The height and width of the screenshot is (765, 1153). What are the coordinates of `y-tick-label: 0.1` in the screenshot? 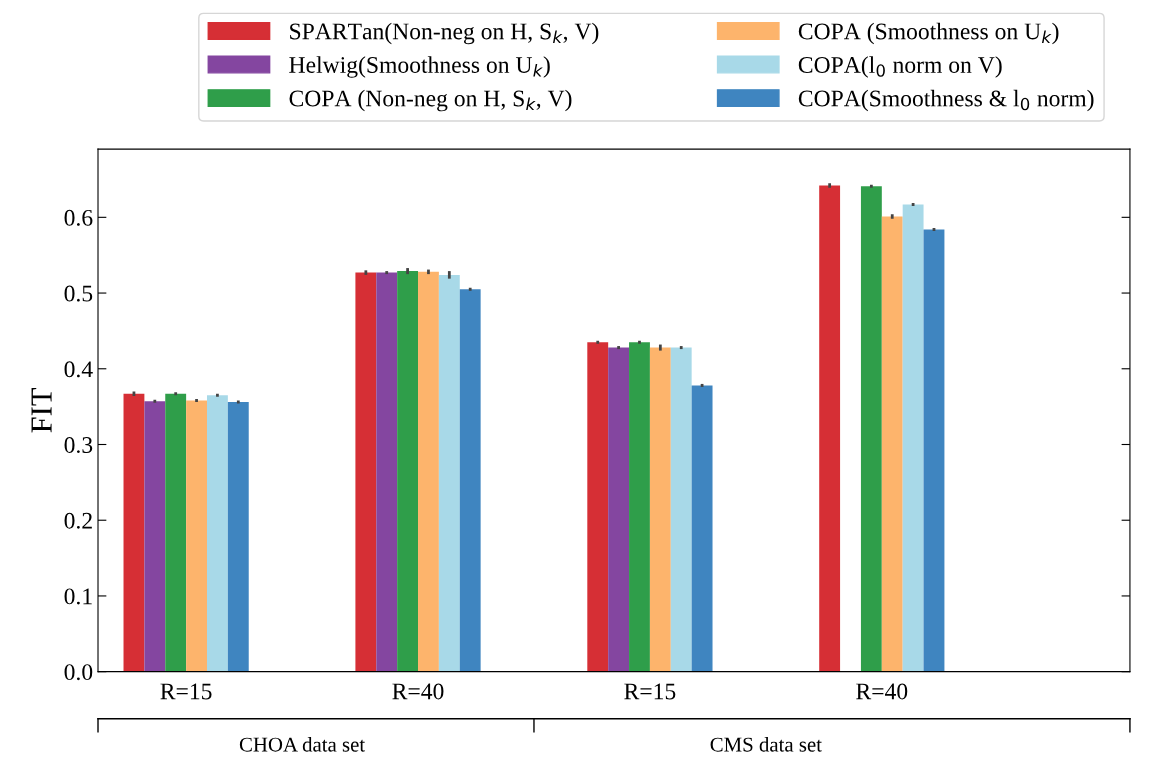 It's located at (78, 596).